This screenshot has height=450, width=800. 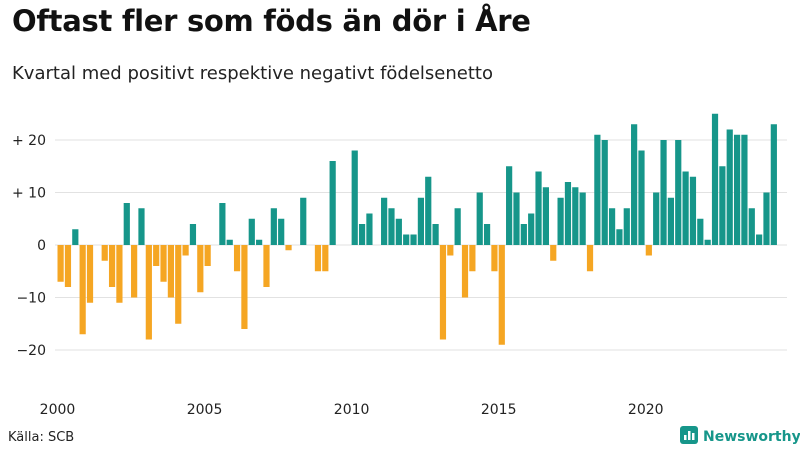 What do you see at coordinates (29, 246) in the screenshot?
I see `y-axis-ticks: + 20 + 10 0 −10 −20` at bounding box center [29, 246].